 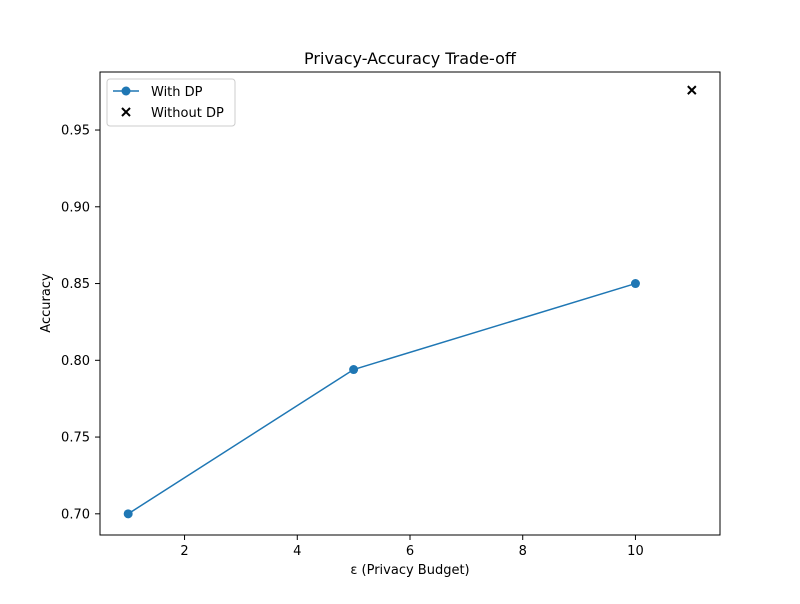 I want to click on x-tick-label: 10, so click(x=635, y=551).